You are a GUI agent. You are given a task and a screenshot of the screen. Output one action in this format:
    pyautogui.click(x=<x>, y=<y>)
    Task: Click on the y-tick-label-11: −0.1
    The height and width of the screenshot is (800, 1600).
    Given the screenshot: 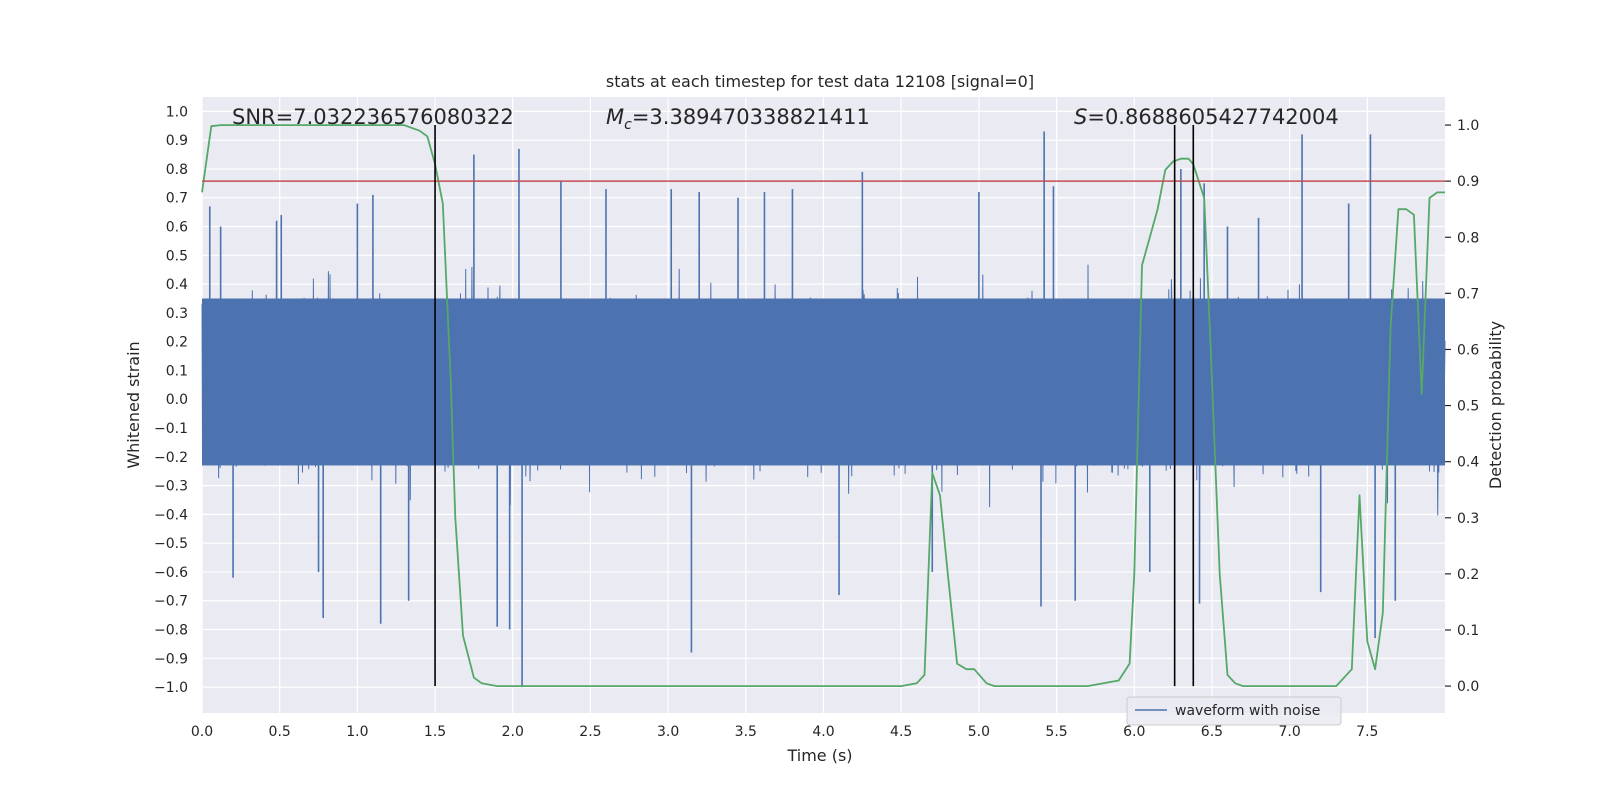 What is the action you would take?
    pyautogui.click(x=171, y=429)
    